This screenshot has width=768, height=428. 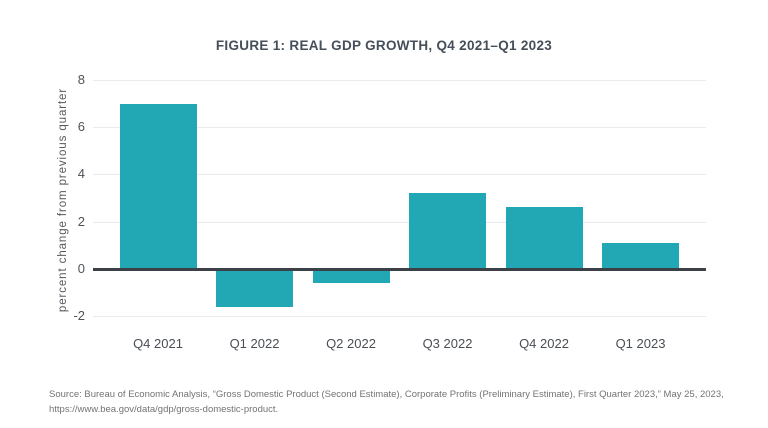 What do you see at coordinates (399, 316) in the screenshot?
I see `gridline-y--2` at bounding box center [399, 316].